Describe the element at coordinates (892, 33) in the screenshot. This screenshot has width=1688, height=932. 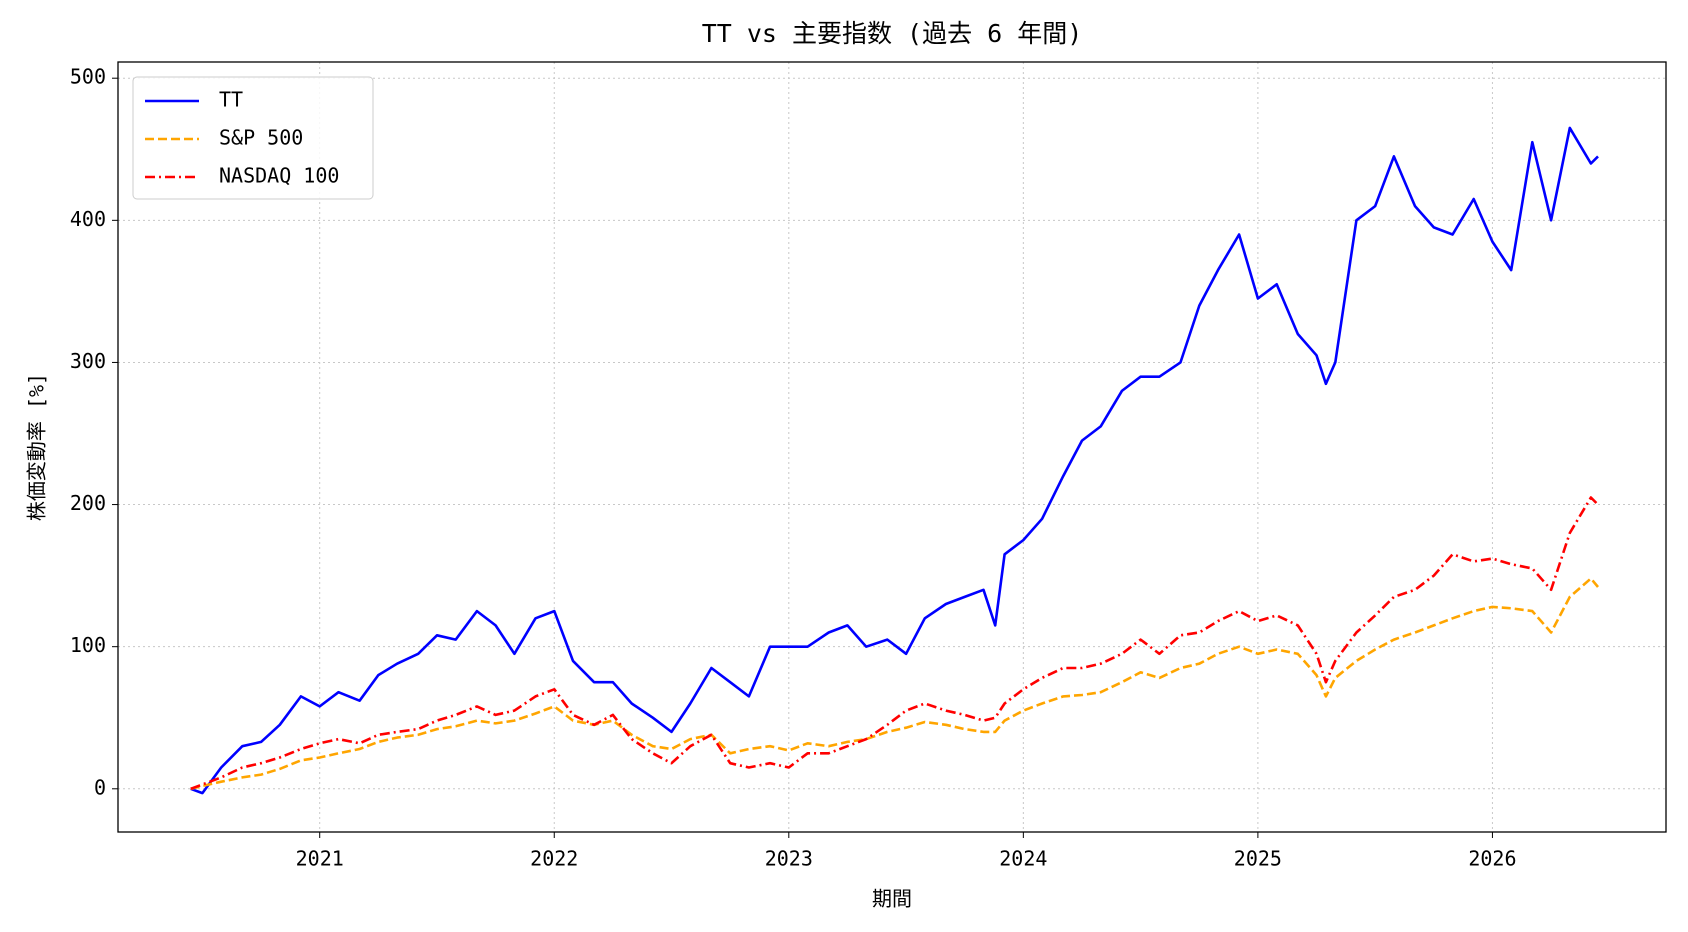
I see `chart-title: TT vs 主要指数 (過去 6 年間)` at that location.